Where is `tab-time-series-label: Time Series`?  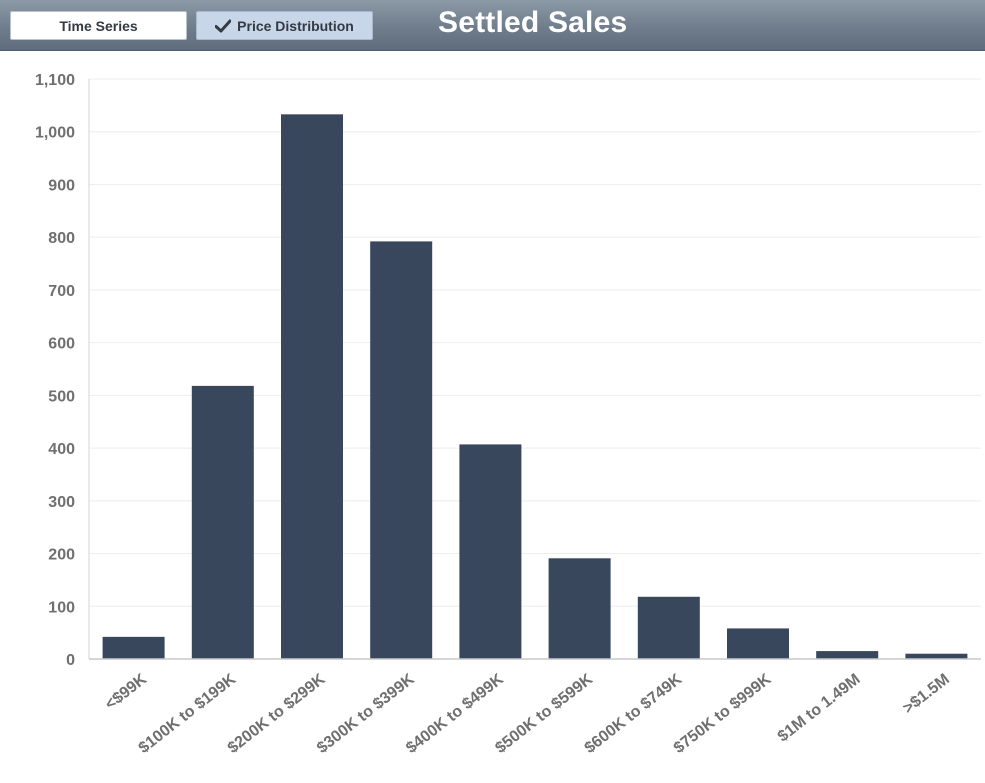 tab-time-series-label: Time Series is located at coordinates (98, 25).